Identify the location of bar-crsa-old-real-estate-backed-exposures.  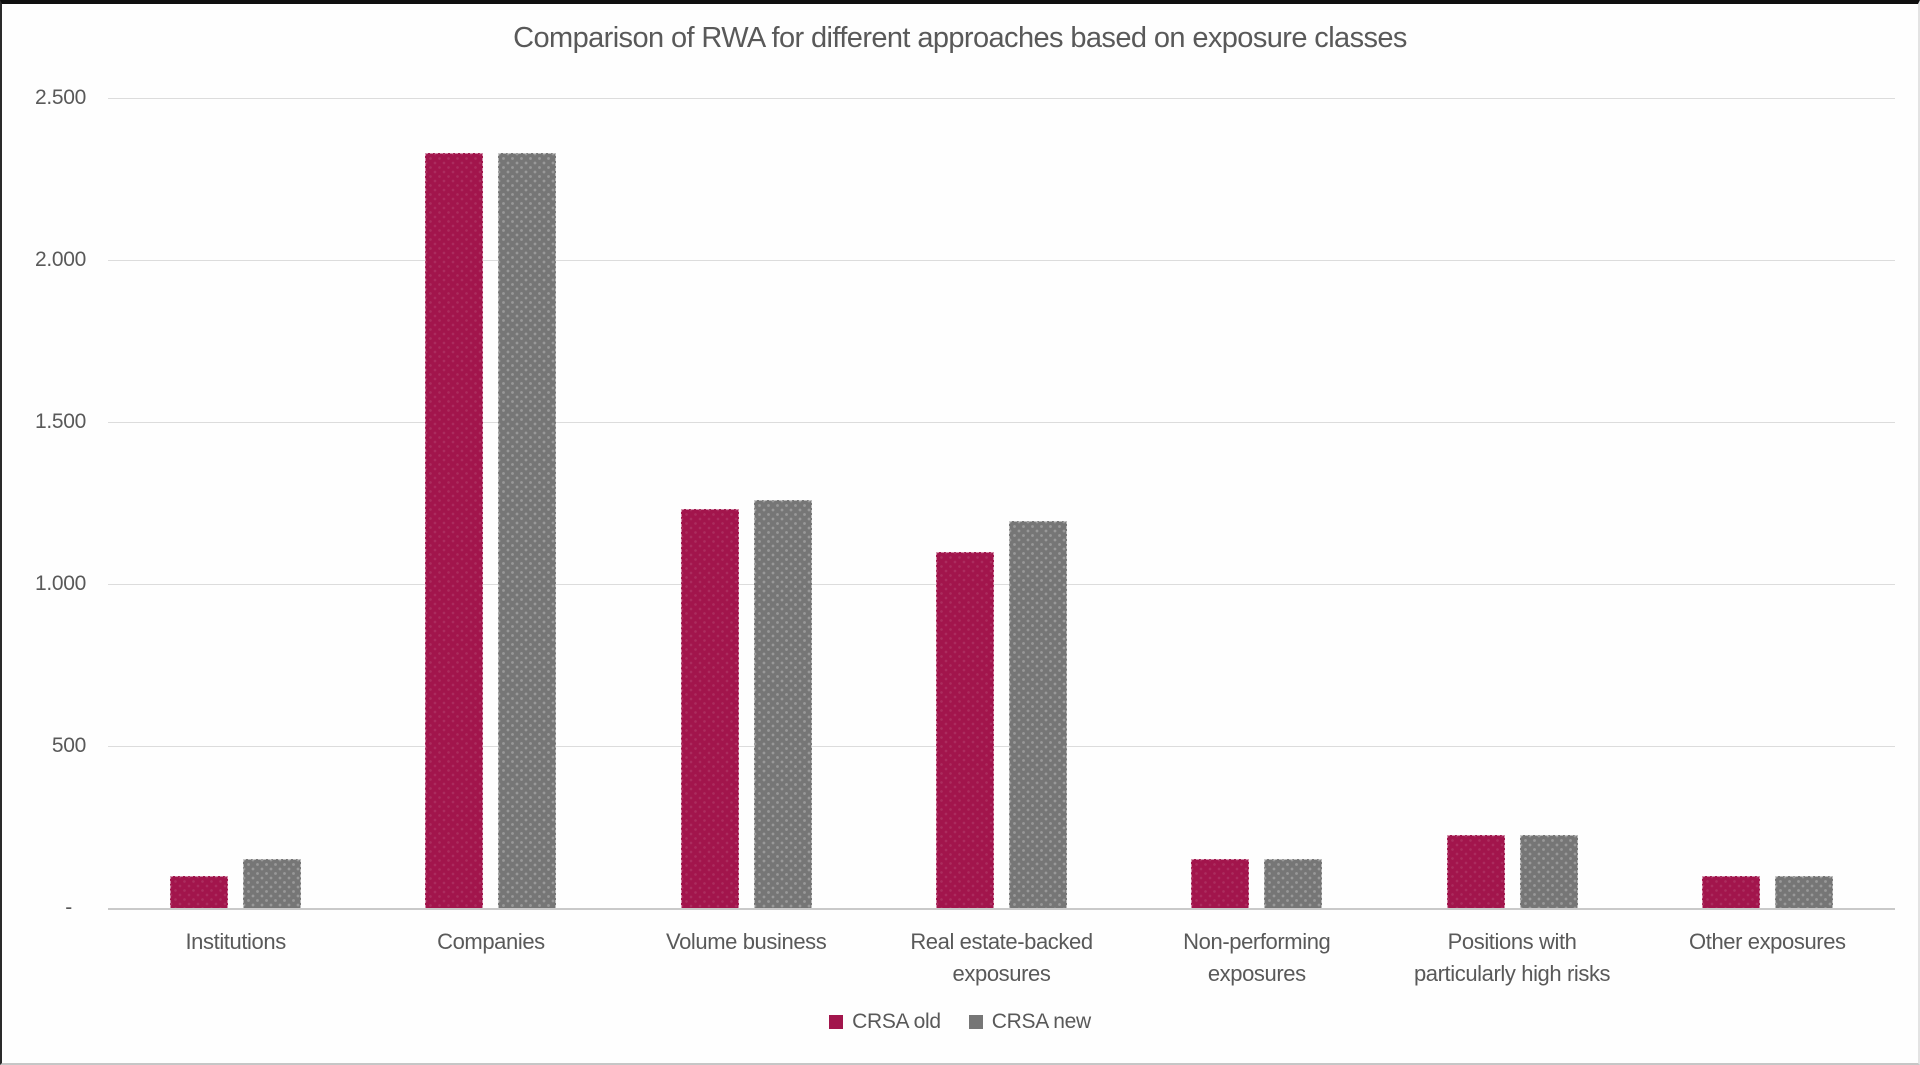
(964, 729).